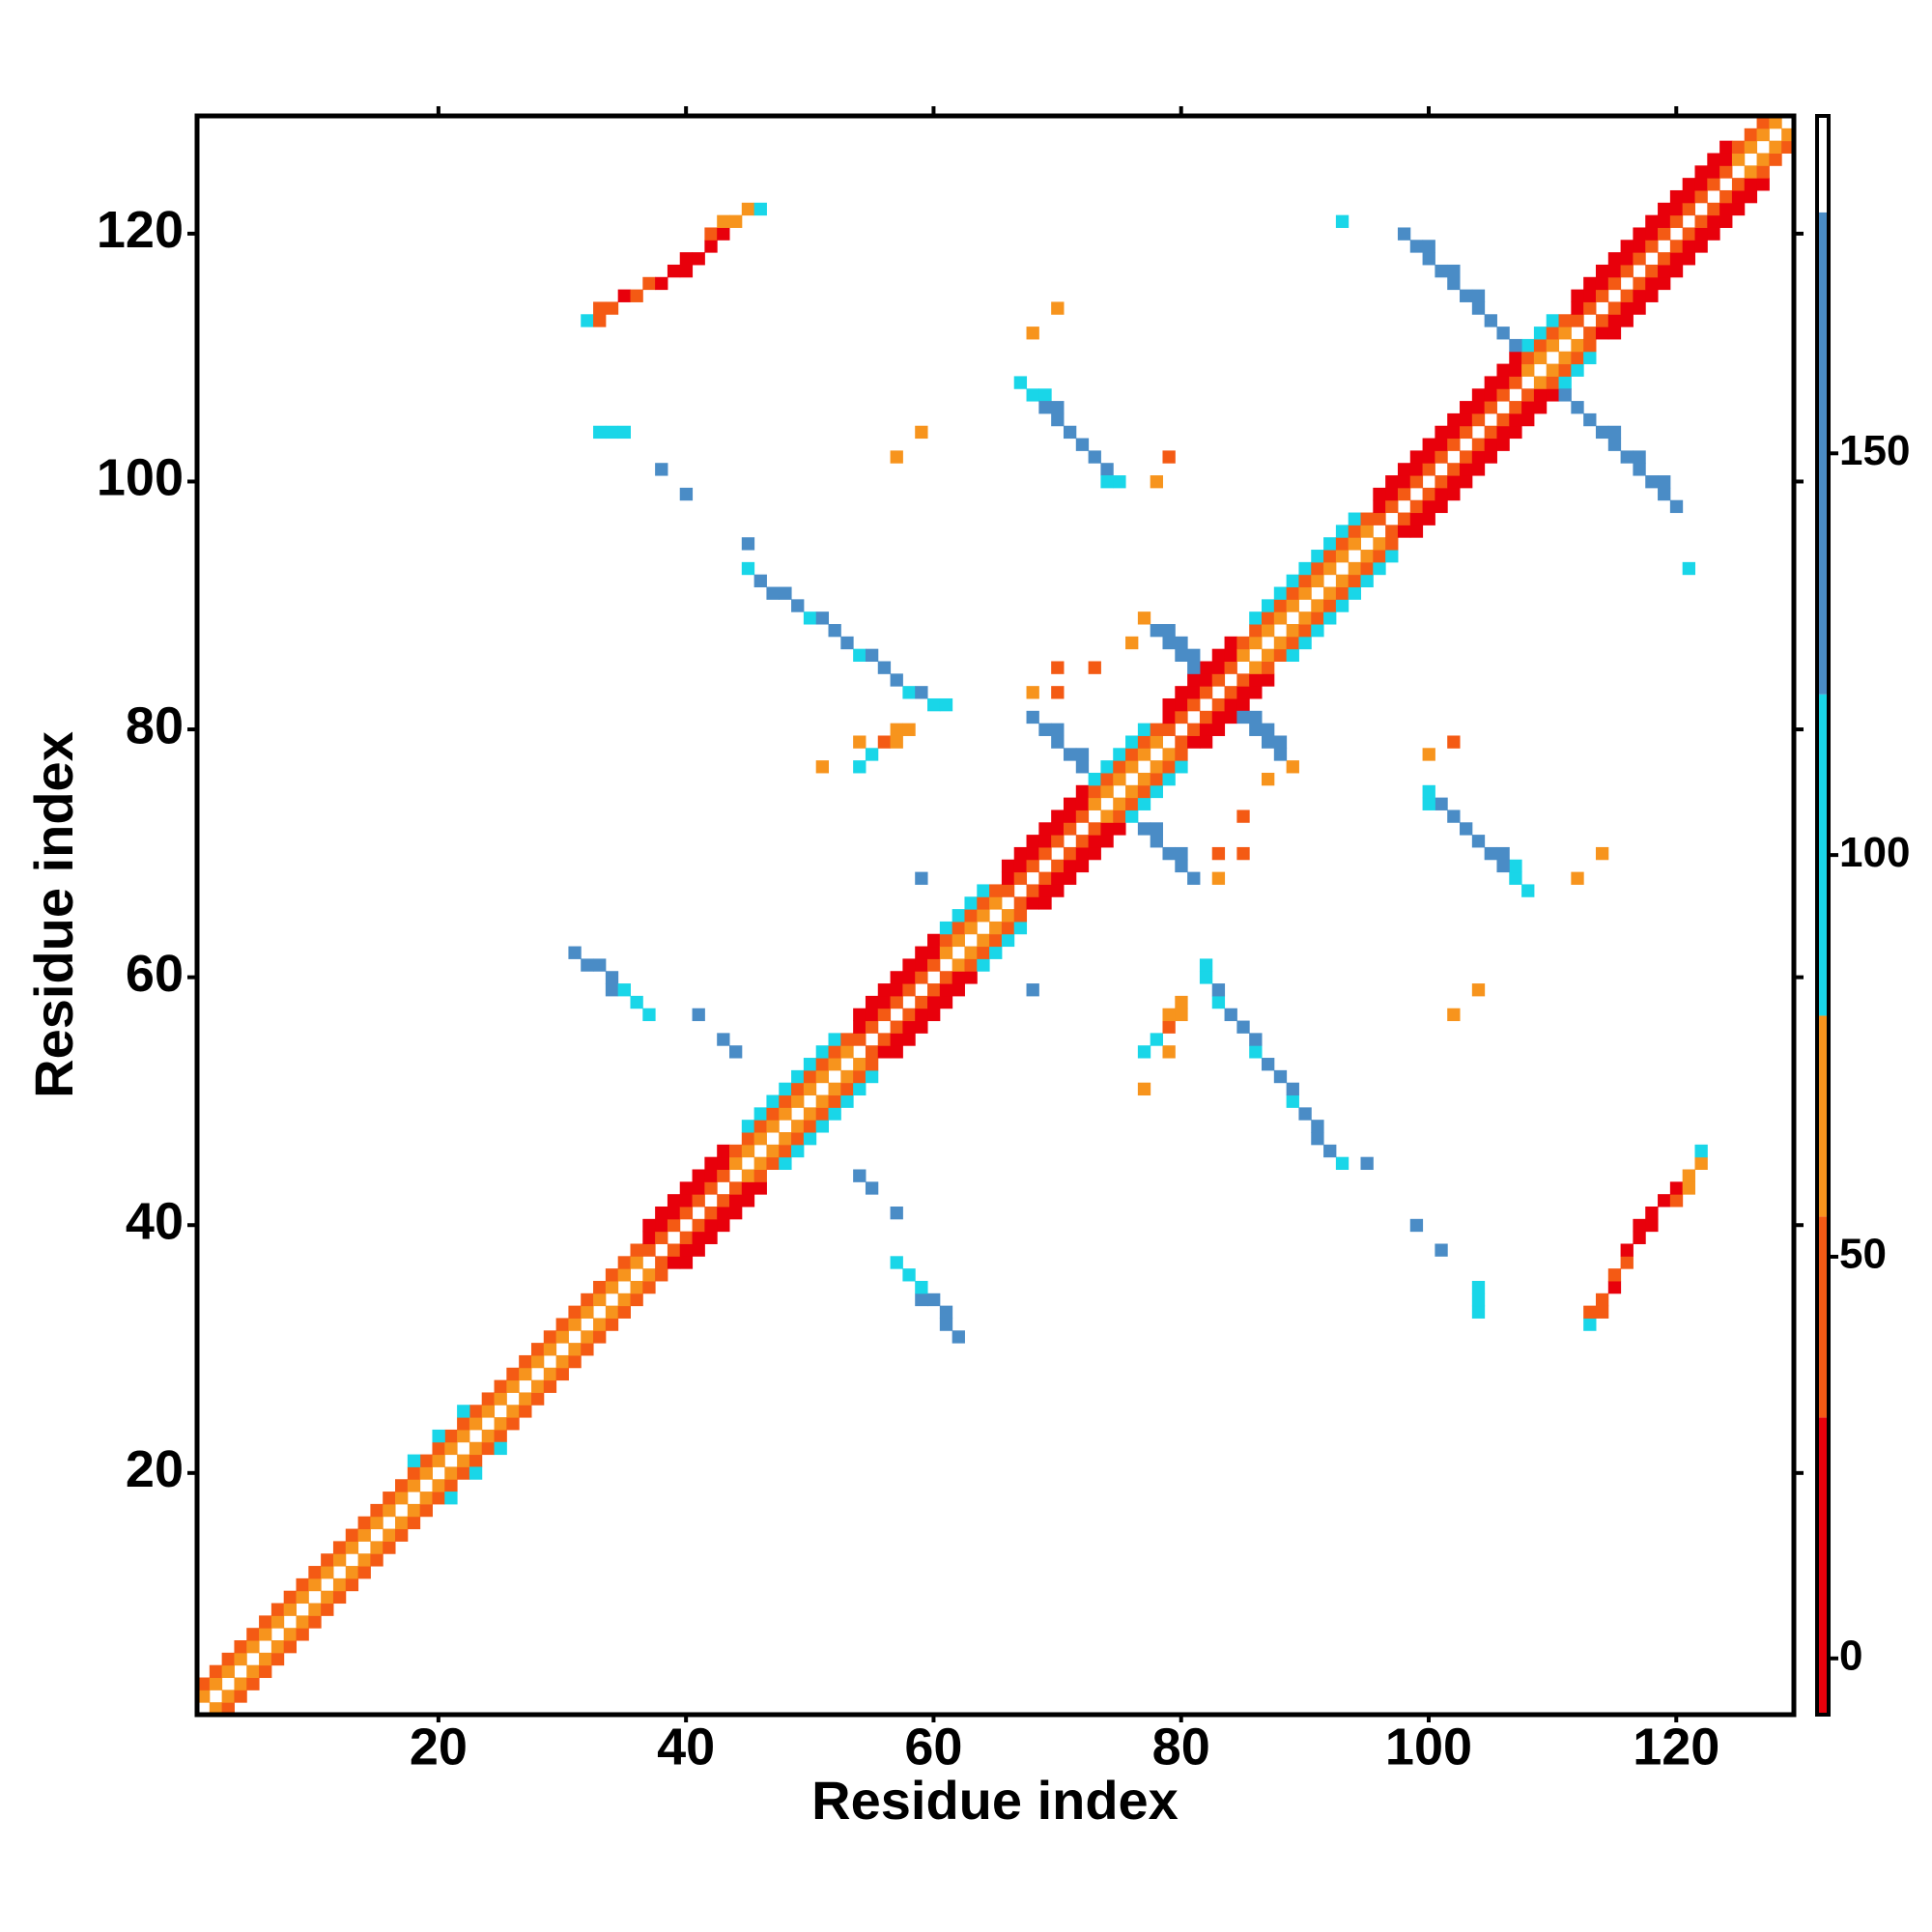  What do you see at coordinates (1823, 855) in the screenshot?
I see `colorbar-segment` at bounding box center [1823, 855].